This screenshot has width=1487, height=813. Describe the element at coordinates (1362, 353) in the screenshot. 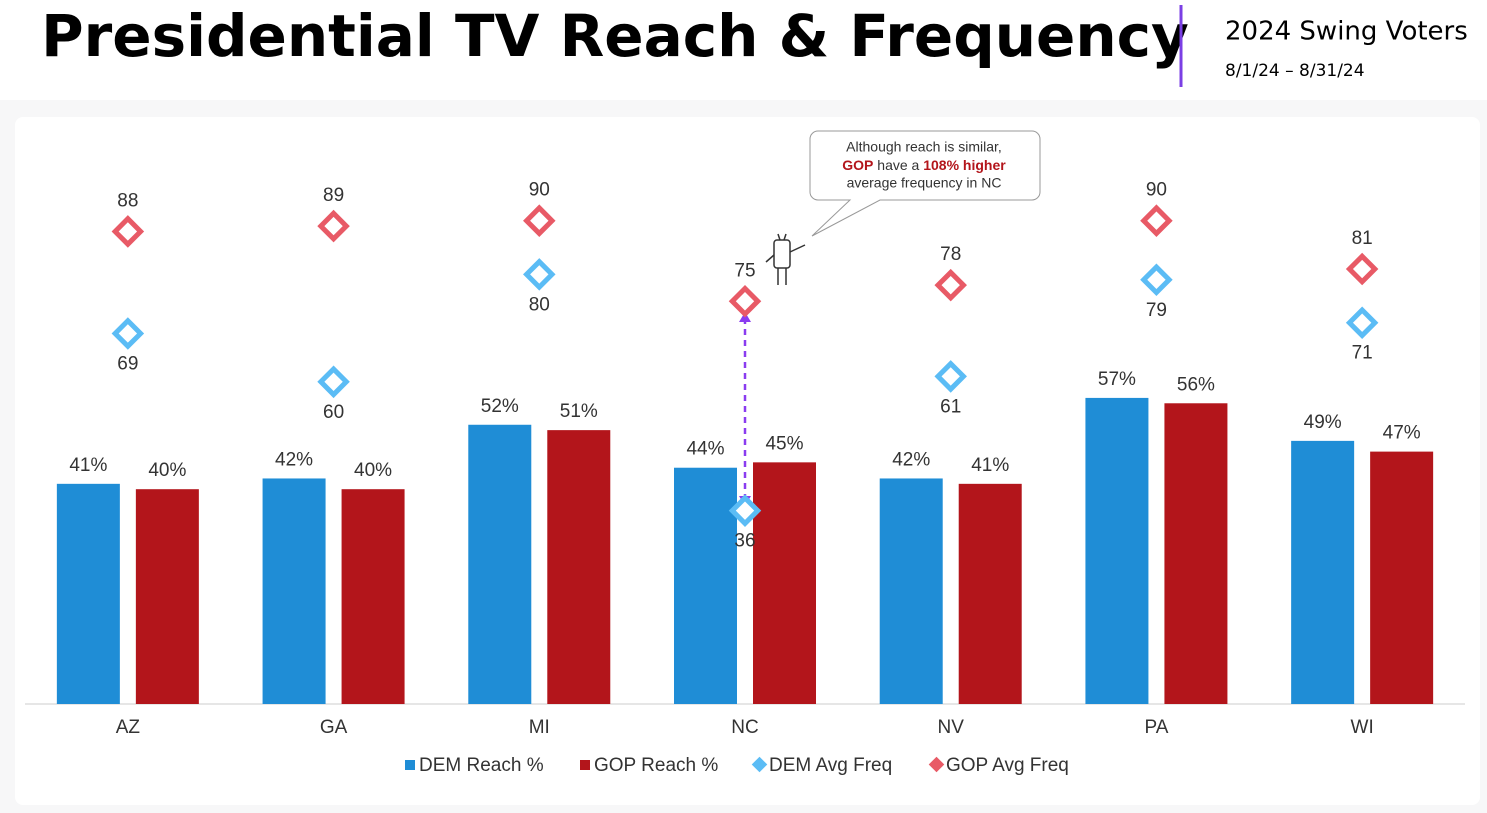

I see `freq-label: 71` at that location.